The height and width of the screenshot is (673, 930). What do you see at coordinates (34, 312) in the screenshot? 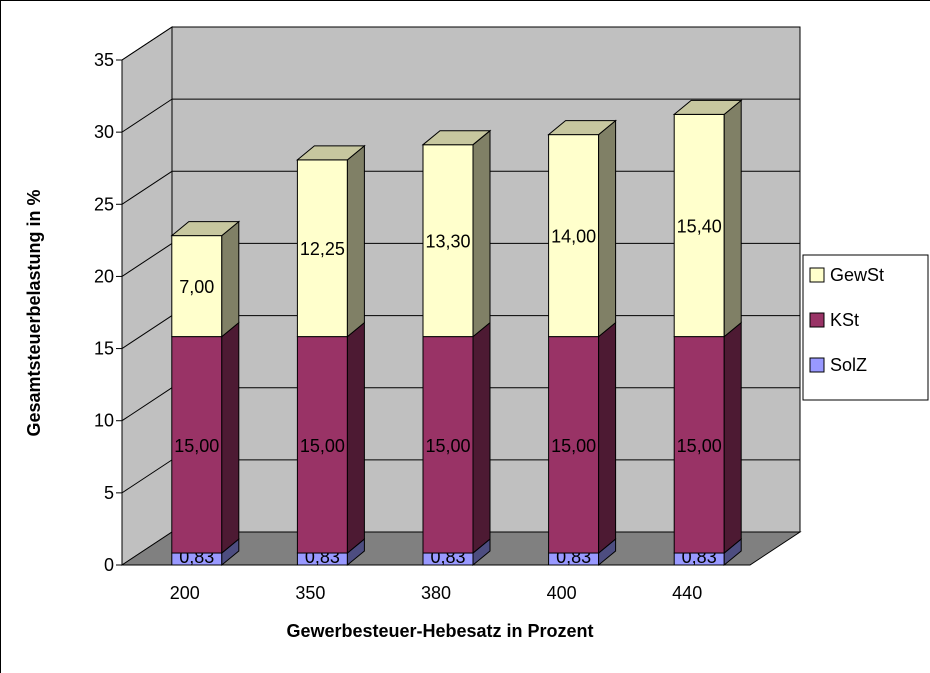
I see `y-axis-title: Gesamtsteuerbelastung in %` at bounding box center [34, 312].